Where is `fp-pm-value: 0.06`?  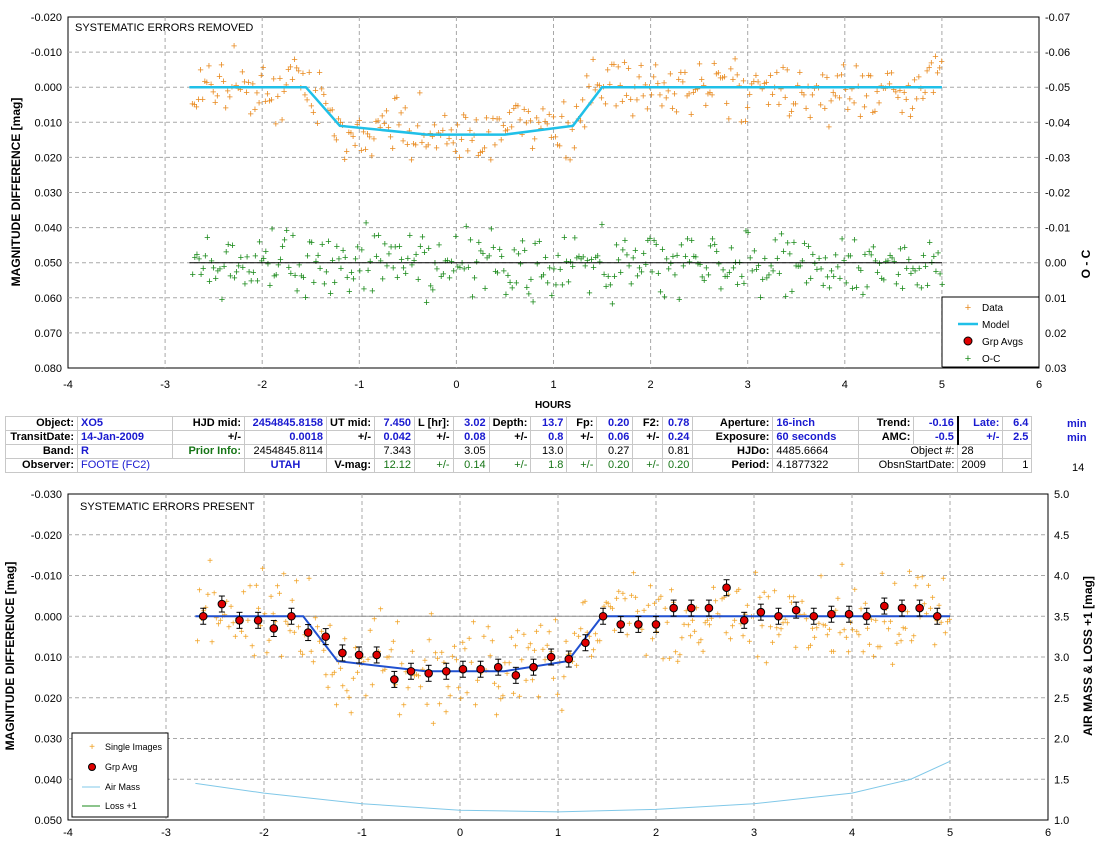 fp-pm-value: 0.06 is located at coordinates (615, 437).